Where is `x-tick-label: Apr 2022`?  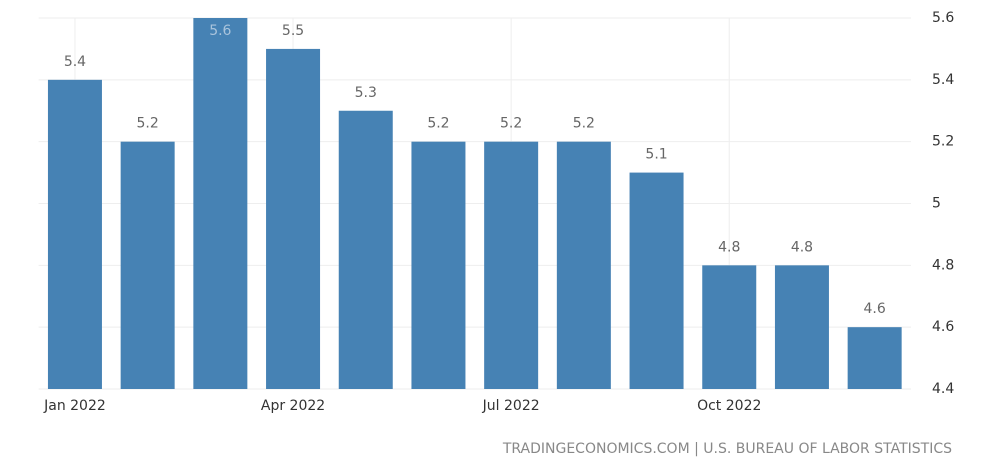 x-tick-label: Apr 2022 is located at coordinates (293, 406).